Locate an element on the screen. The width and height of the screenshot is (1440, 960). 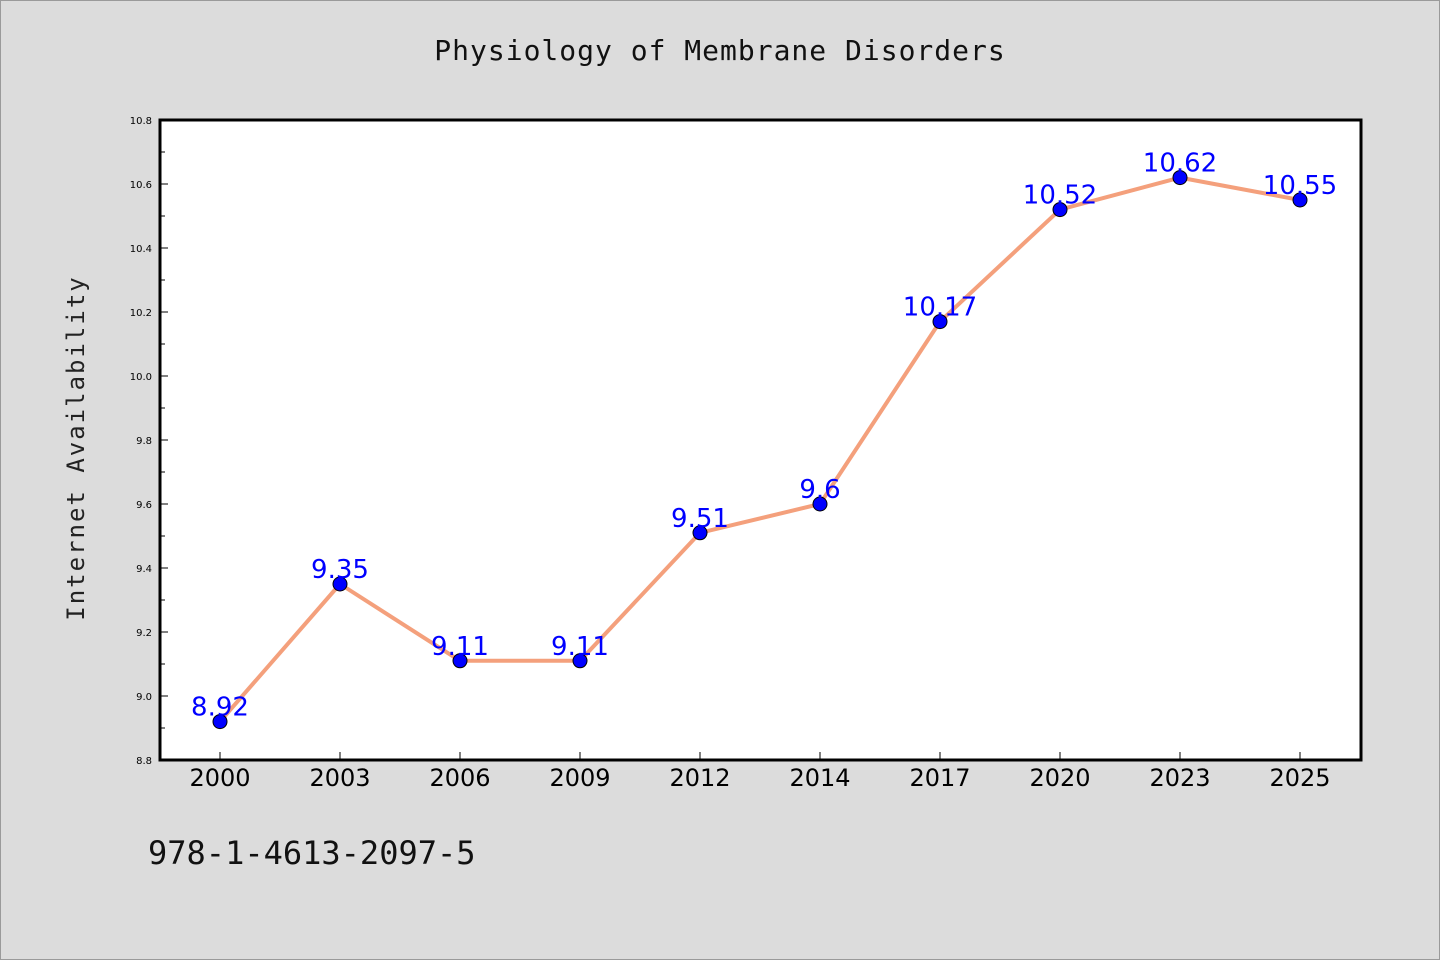
x-tick-label: 2023 is located at coordinates (1179, 778).